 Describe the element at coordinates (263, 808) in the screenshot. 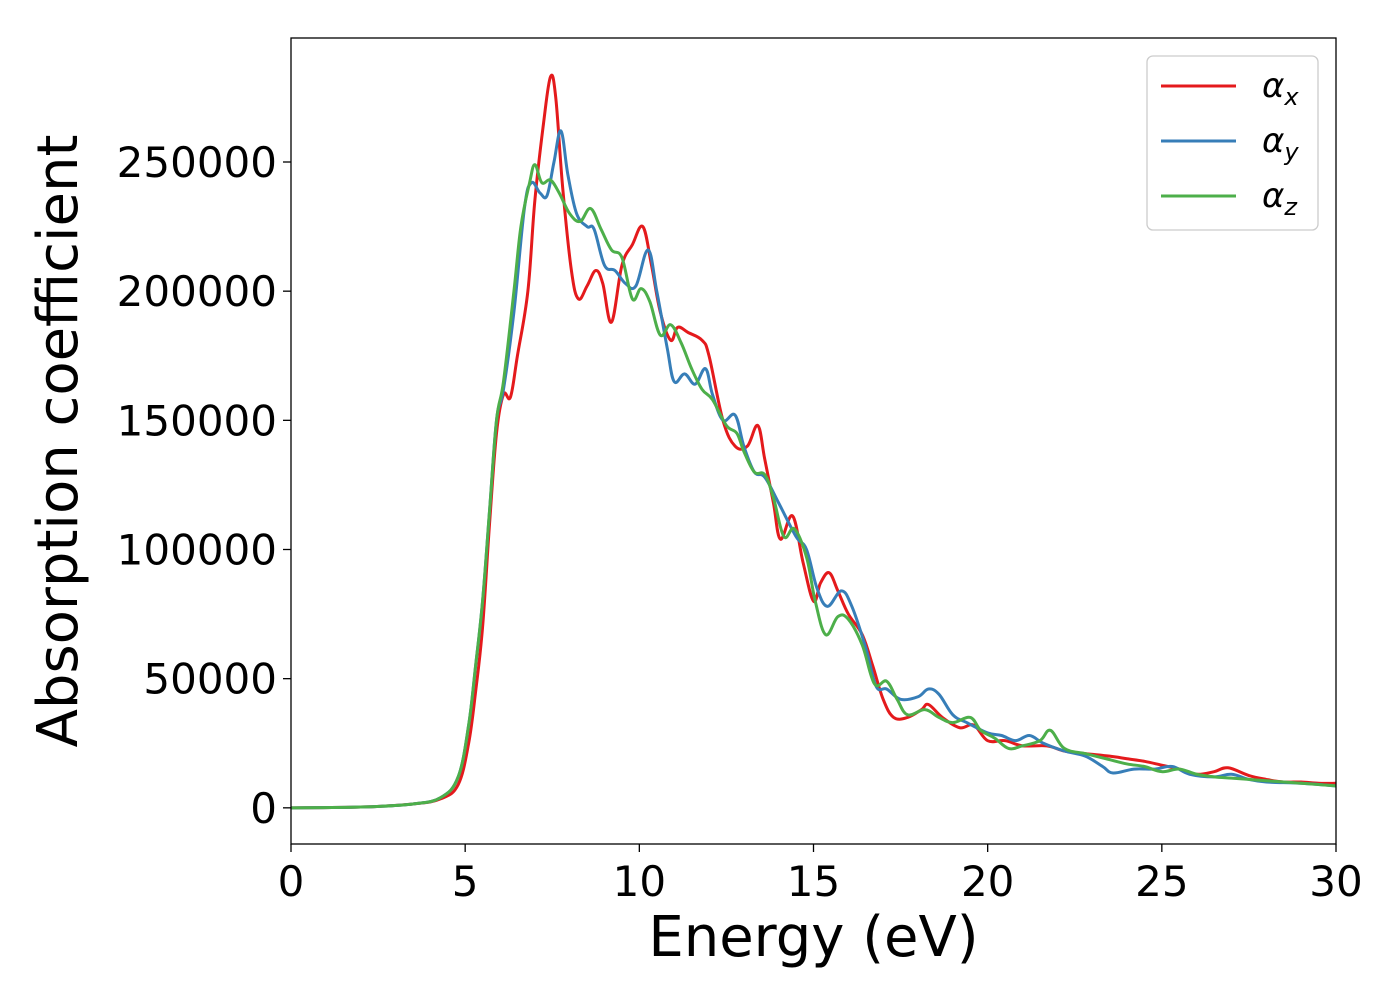

I see `y-tick-label: 0` at that location.